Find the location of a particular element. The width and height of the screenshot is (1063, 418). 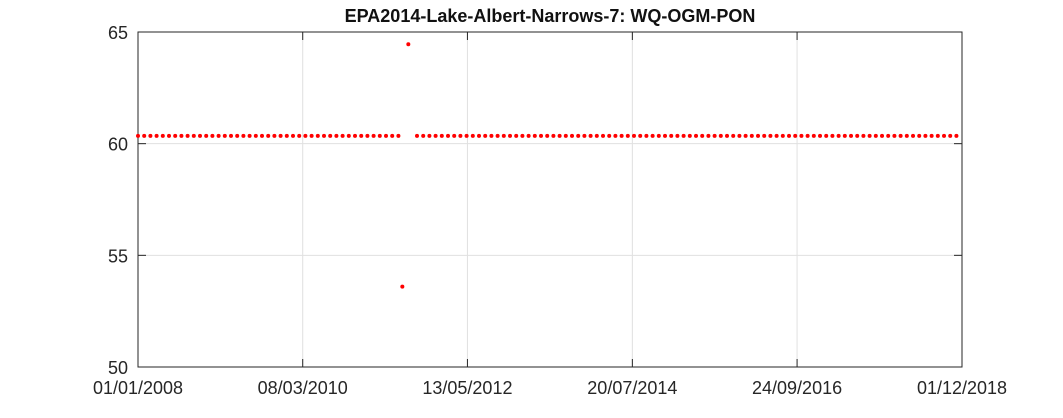

x-tick-label: 13/05/2012 is located at coordinates (467, 388).